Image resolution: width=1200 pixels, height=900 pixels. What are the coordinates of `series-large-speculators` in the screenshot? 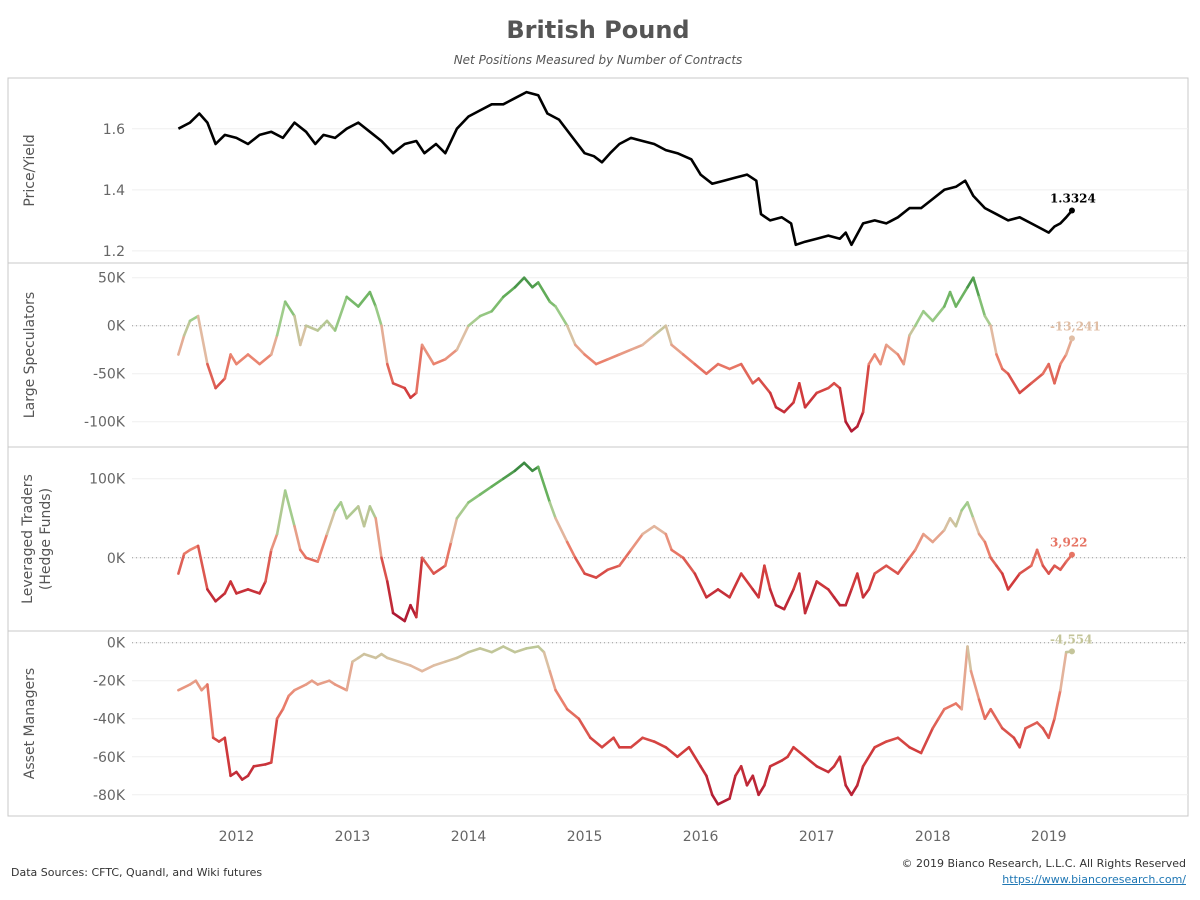 It's located at (625, 354).